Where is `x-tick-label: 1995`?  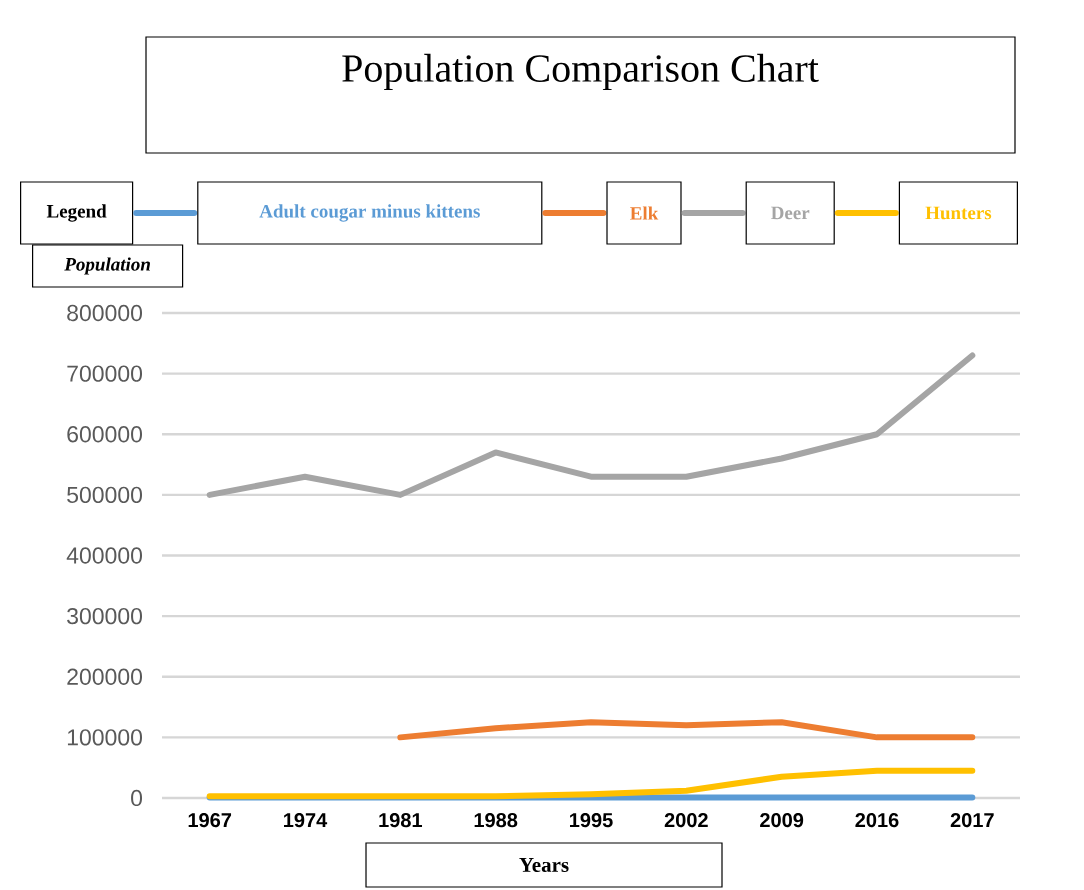 x-tick-label: 1995 is located at coordinates (591, 820).